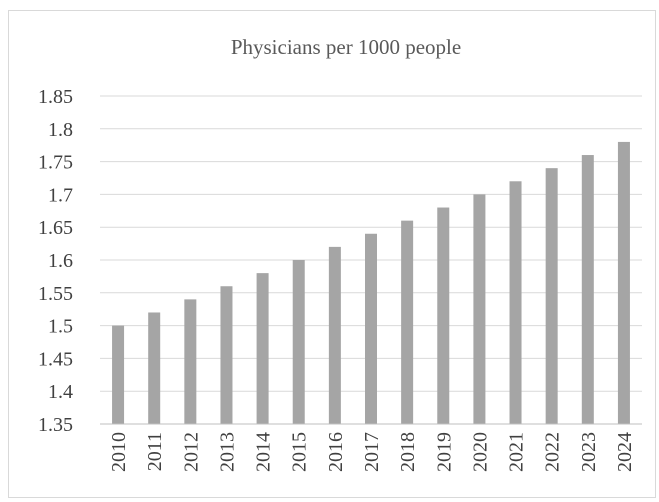  I want to click on bar-2015, so click(298, 342).